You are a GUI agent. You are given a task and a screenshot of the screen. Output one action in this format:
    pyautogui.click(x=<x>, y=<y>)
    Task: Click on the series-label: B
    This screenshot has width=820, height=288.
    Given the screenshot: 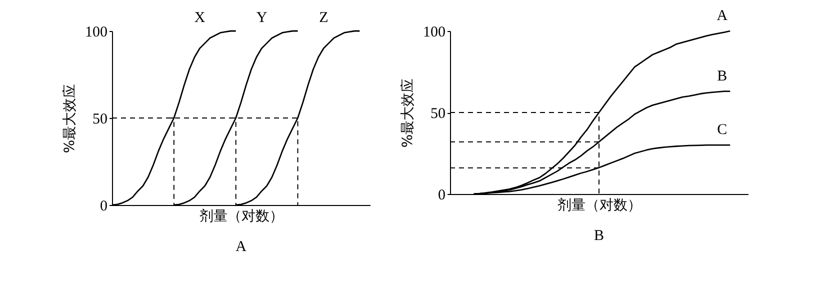 What is the action you would take?
    pyautogui.click(x=722, y=76)
    